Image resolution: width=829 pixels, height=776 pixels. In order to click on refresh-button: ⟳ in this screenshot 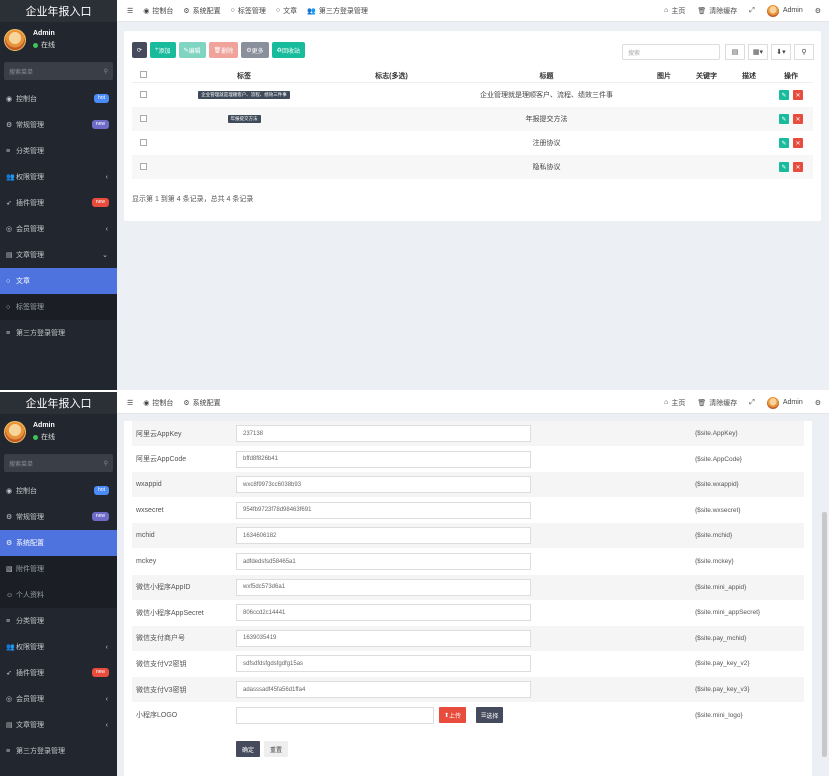, I will do `click(140, 50)`.